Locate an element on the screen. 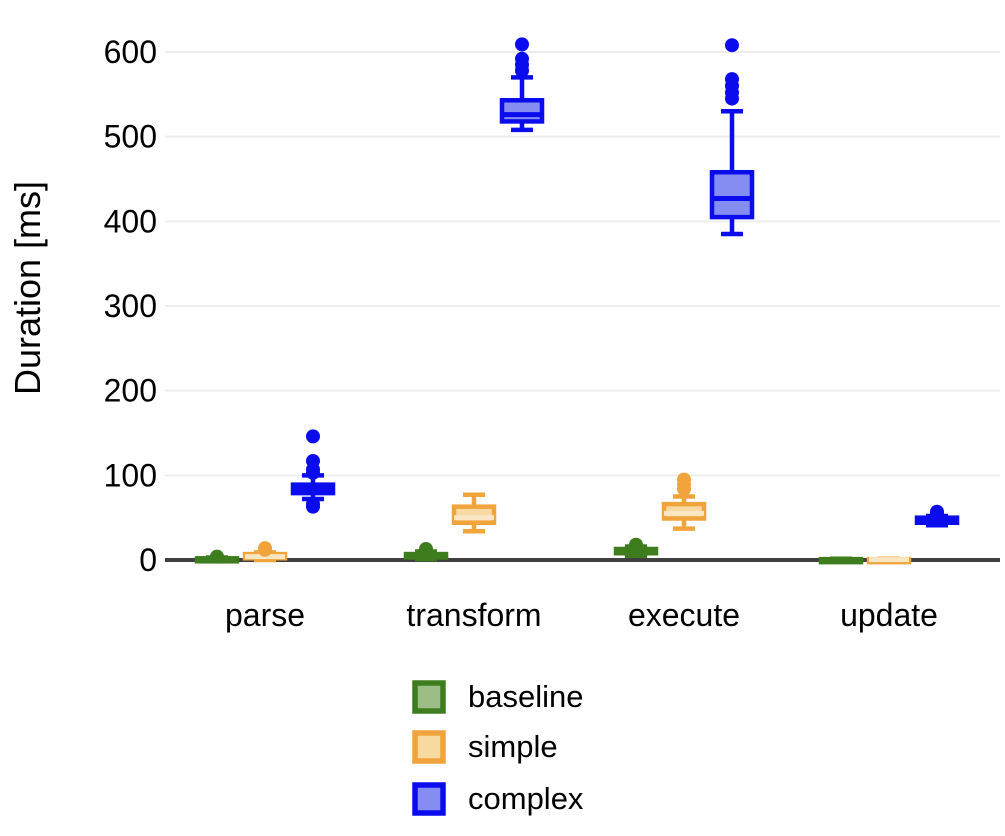 The image size is (1005, 836). y-tick-label-400: 400 is located at coordinates (130, 221).